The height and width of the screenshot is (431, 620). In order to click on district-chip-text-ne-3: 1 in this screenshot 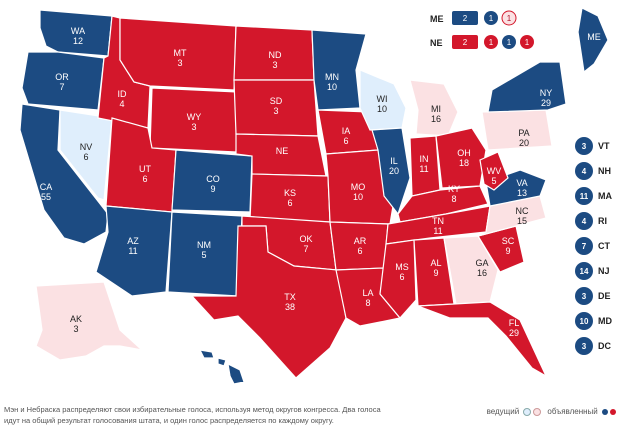, I will do `click(527, 42)`.